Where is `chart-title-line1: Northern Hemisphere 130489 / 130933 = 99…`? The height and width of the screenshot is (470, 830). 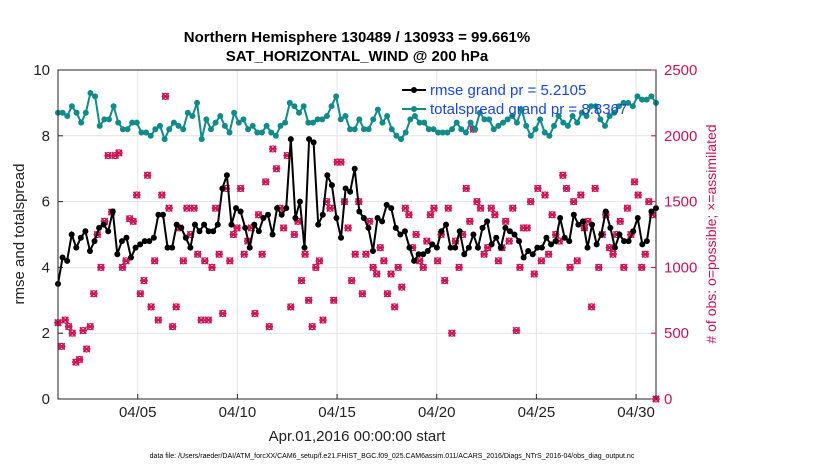 chart-title-line1: Northern Hemisphere 130489 / 130933 = 99… is located at coordinates (357, 37).